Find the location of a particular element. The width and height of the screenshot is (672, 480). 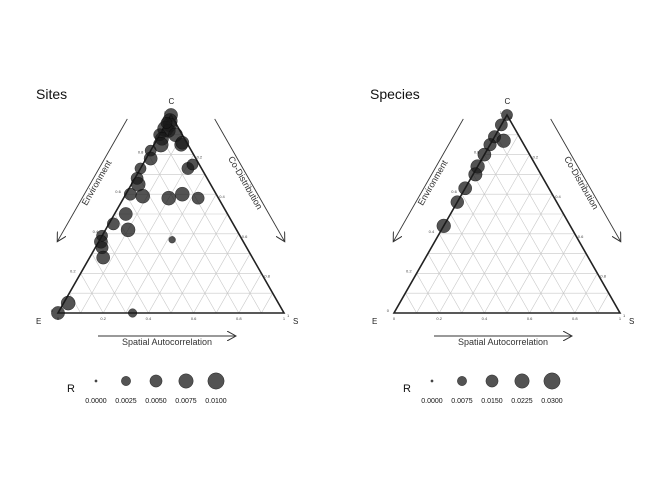

tick-label-right: 0.4 is located at coordinates (222, 196).